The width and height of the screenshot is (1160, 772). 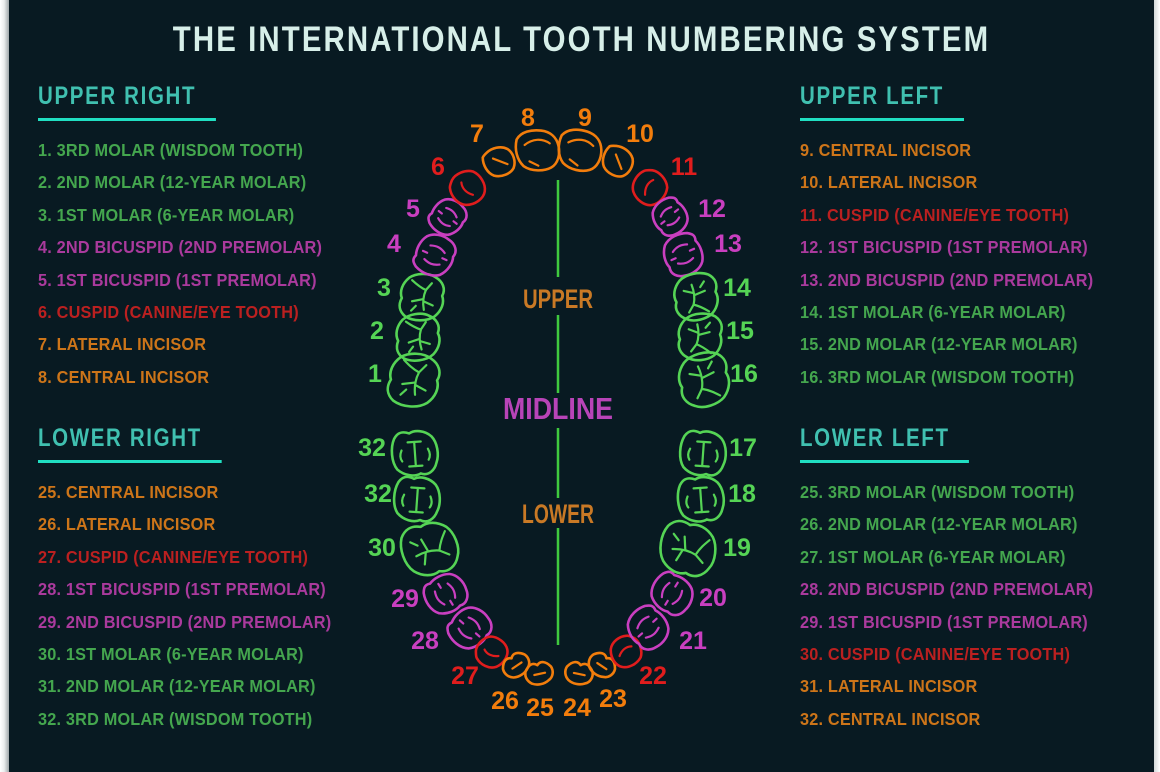 I want to click on lower-right-heading: LOWER RIGHT, so click(x=130, y=443).